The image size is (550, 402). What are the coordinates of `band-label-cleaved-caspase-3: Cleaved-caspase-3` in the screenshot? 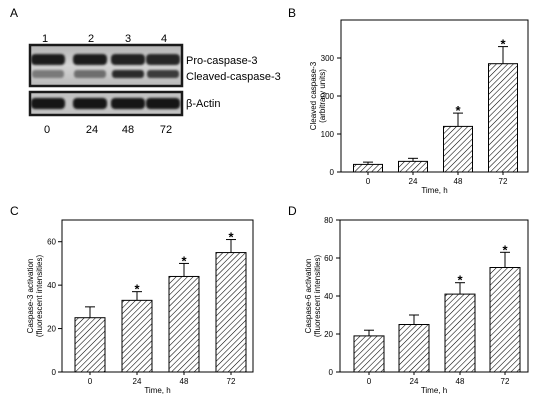 It's located at (233, 77).